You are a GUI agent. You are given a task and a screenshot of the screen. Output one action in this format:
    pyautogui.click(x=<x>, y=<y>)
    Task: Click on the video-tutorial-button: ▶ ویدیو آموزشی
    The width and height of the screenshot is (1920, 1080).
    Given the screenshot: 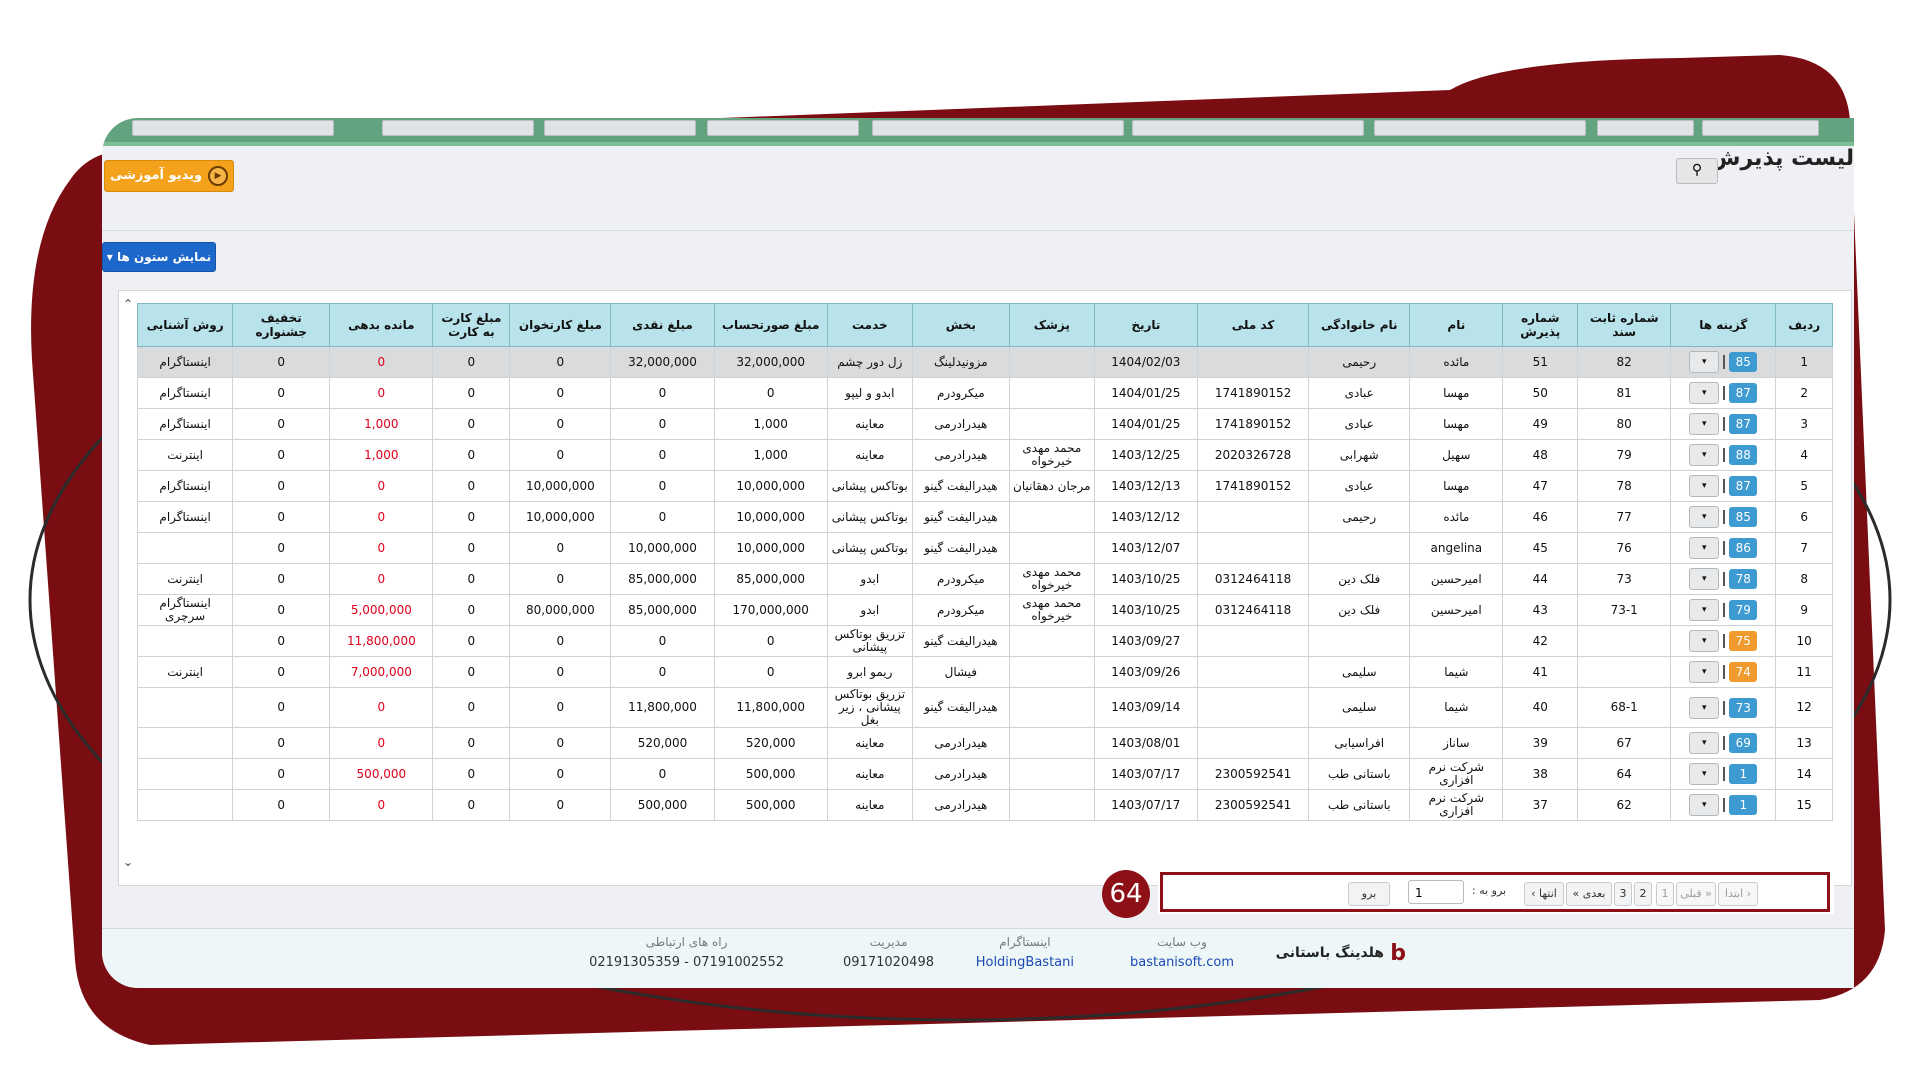 What is the action you would take?
    pyautogui.click(x=169, y=176)
    